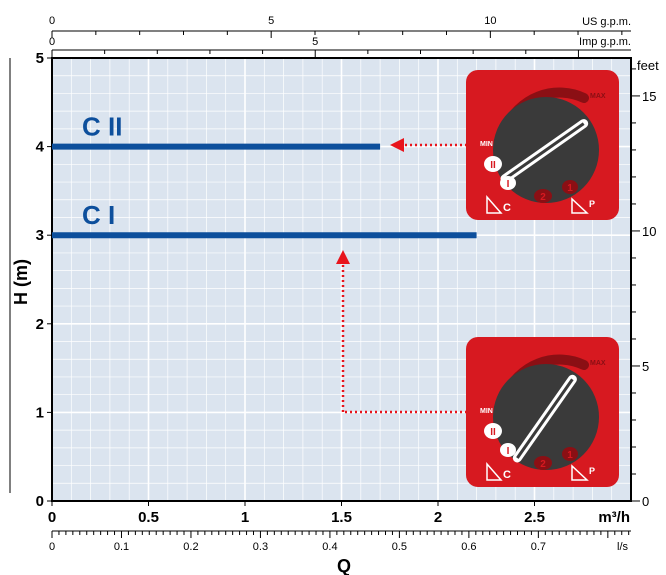 This screenshot has width=666, height=575. Describe the element at coordinates (648, 65) in the screenshot. I see `feet-axis-label: feet` at that location.